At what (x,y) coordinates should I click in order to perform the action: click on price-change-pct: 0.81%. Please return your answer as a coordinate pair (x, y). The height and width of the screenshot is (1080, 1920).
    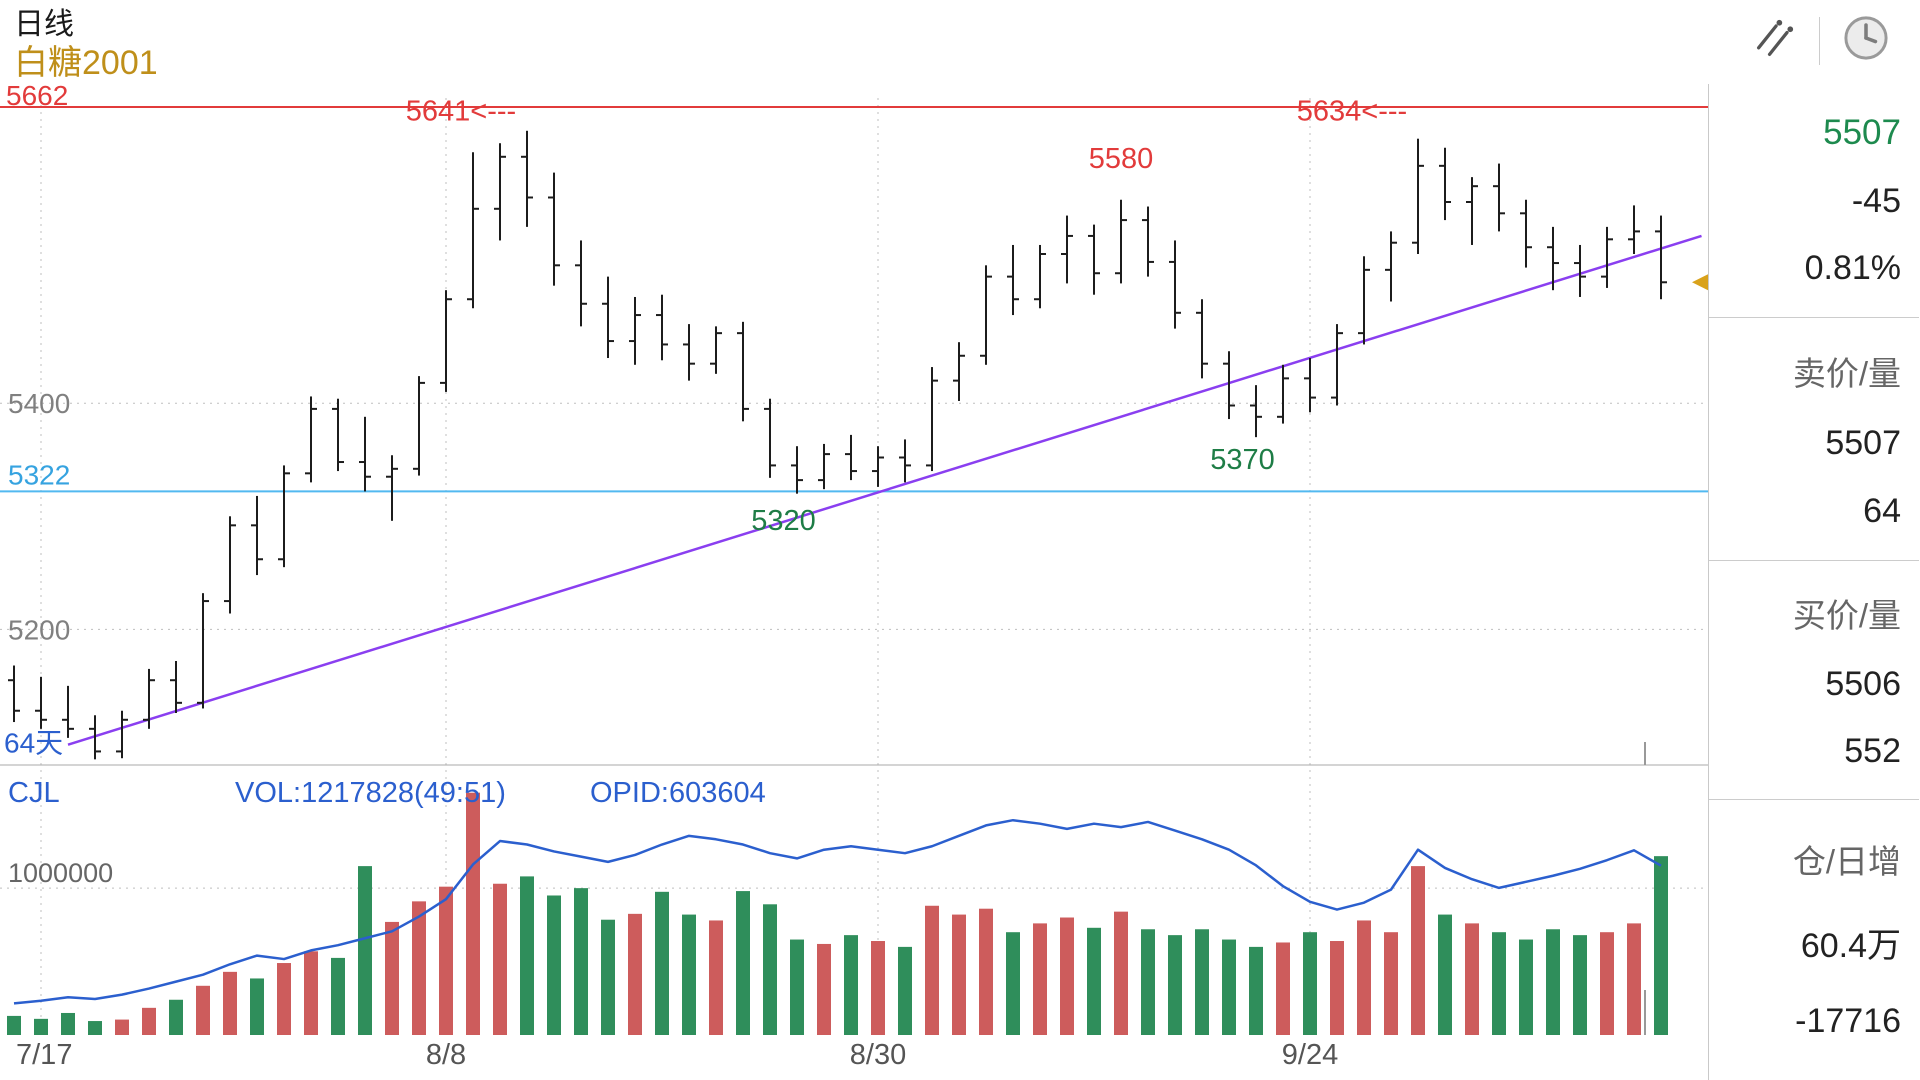
    Looking at the image, I should click on (1852, 268).